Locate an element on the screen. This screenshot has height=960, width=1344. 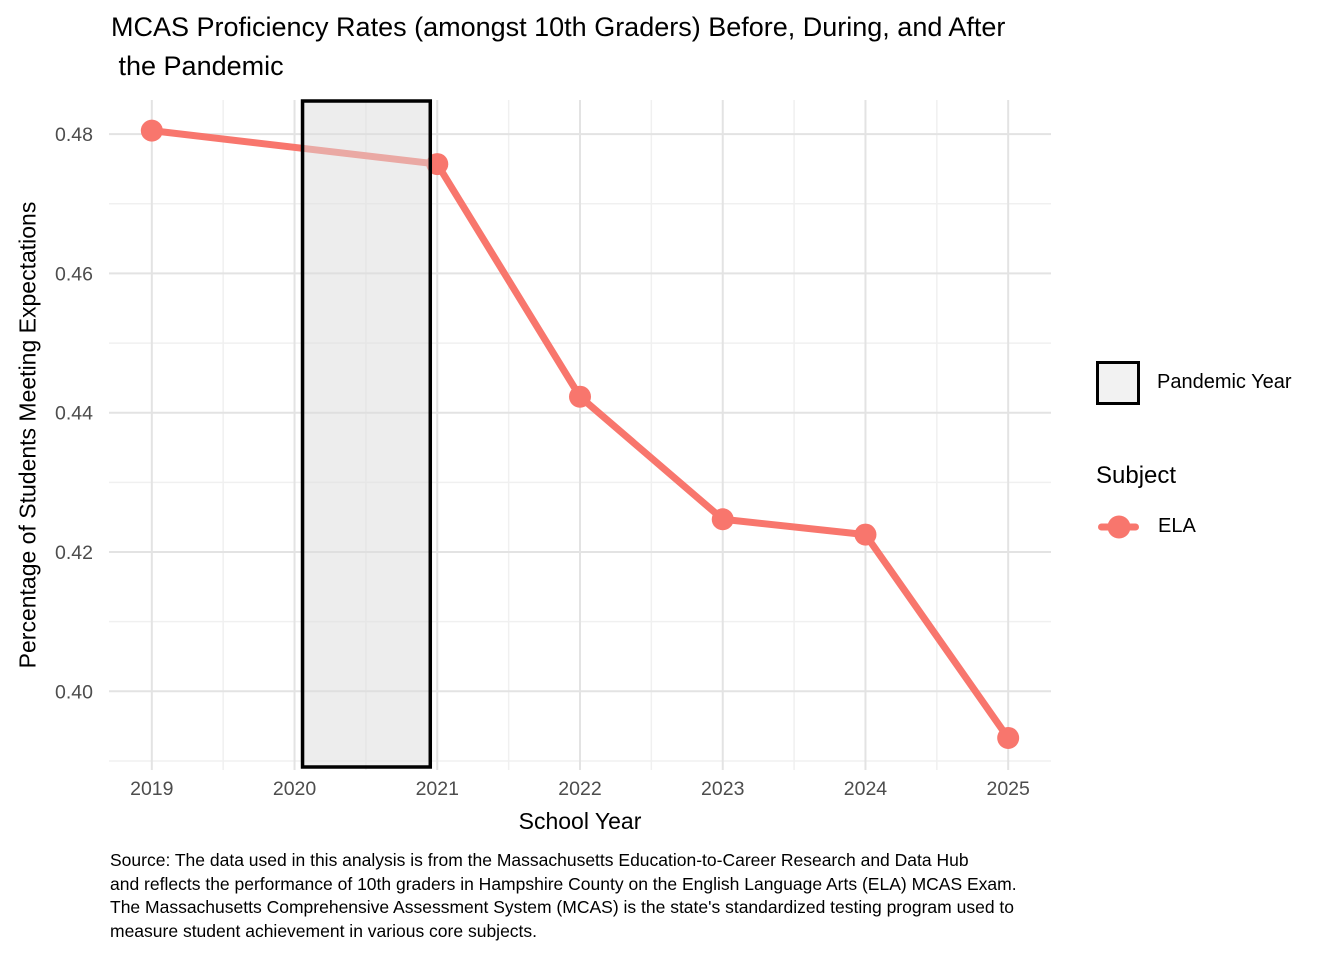
ela-key-icon is located at coordinates (1118, 526).